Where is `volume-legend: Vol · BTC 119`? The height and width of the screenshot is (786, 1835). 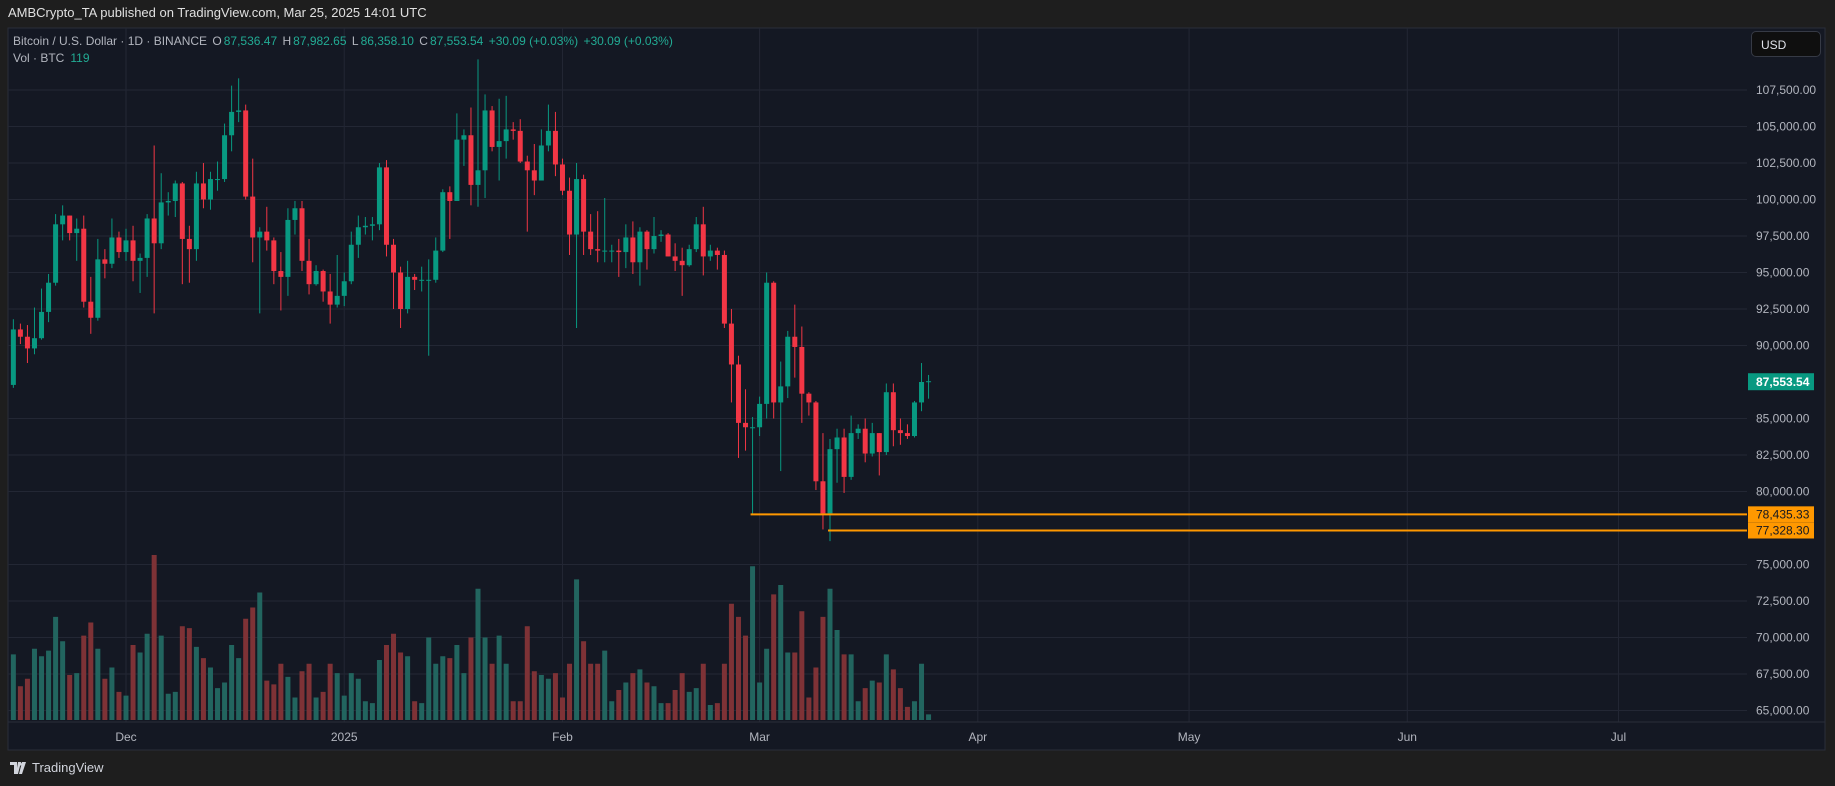
volume-legend: Vol · BTC 119 is located at coordinates (51, 58).